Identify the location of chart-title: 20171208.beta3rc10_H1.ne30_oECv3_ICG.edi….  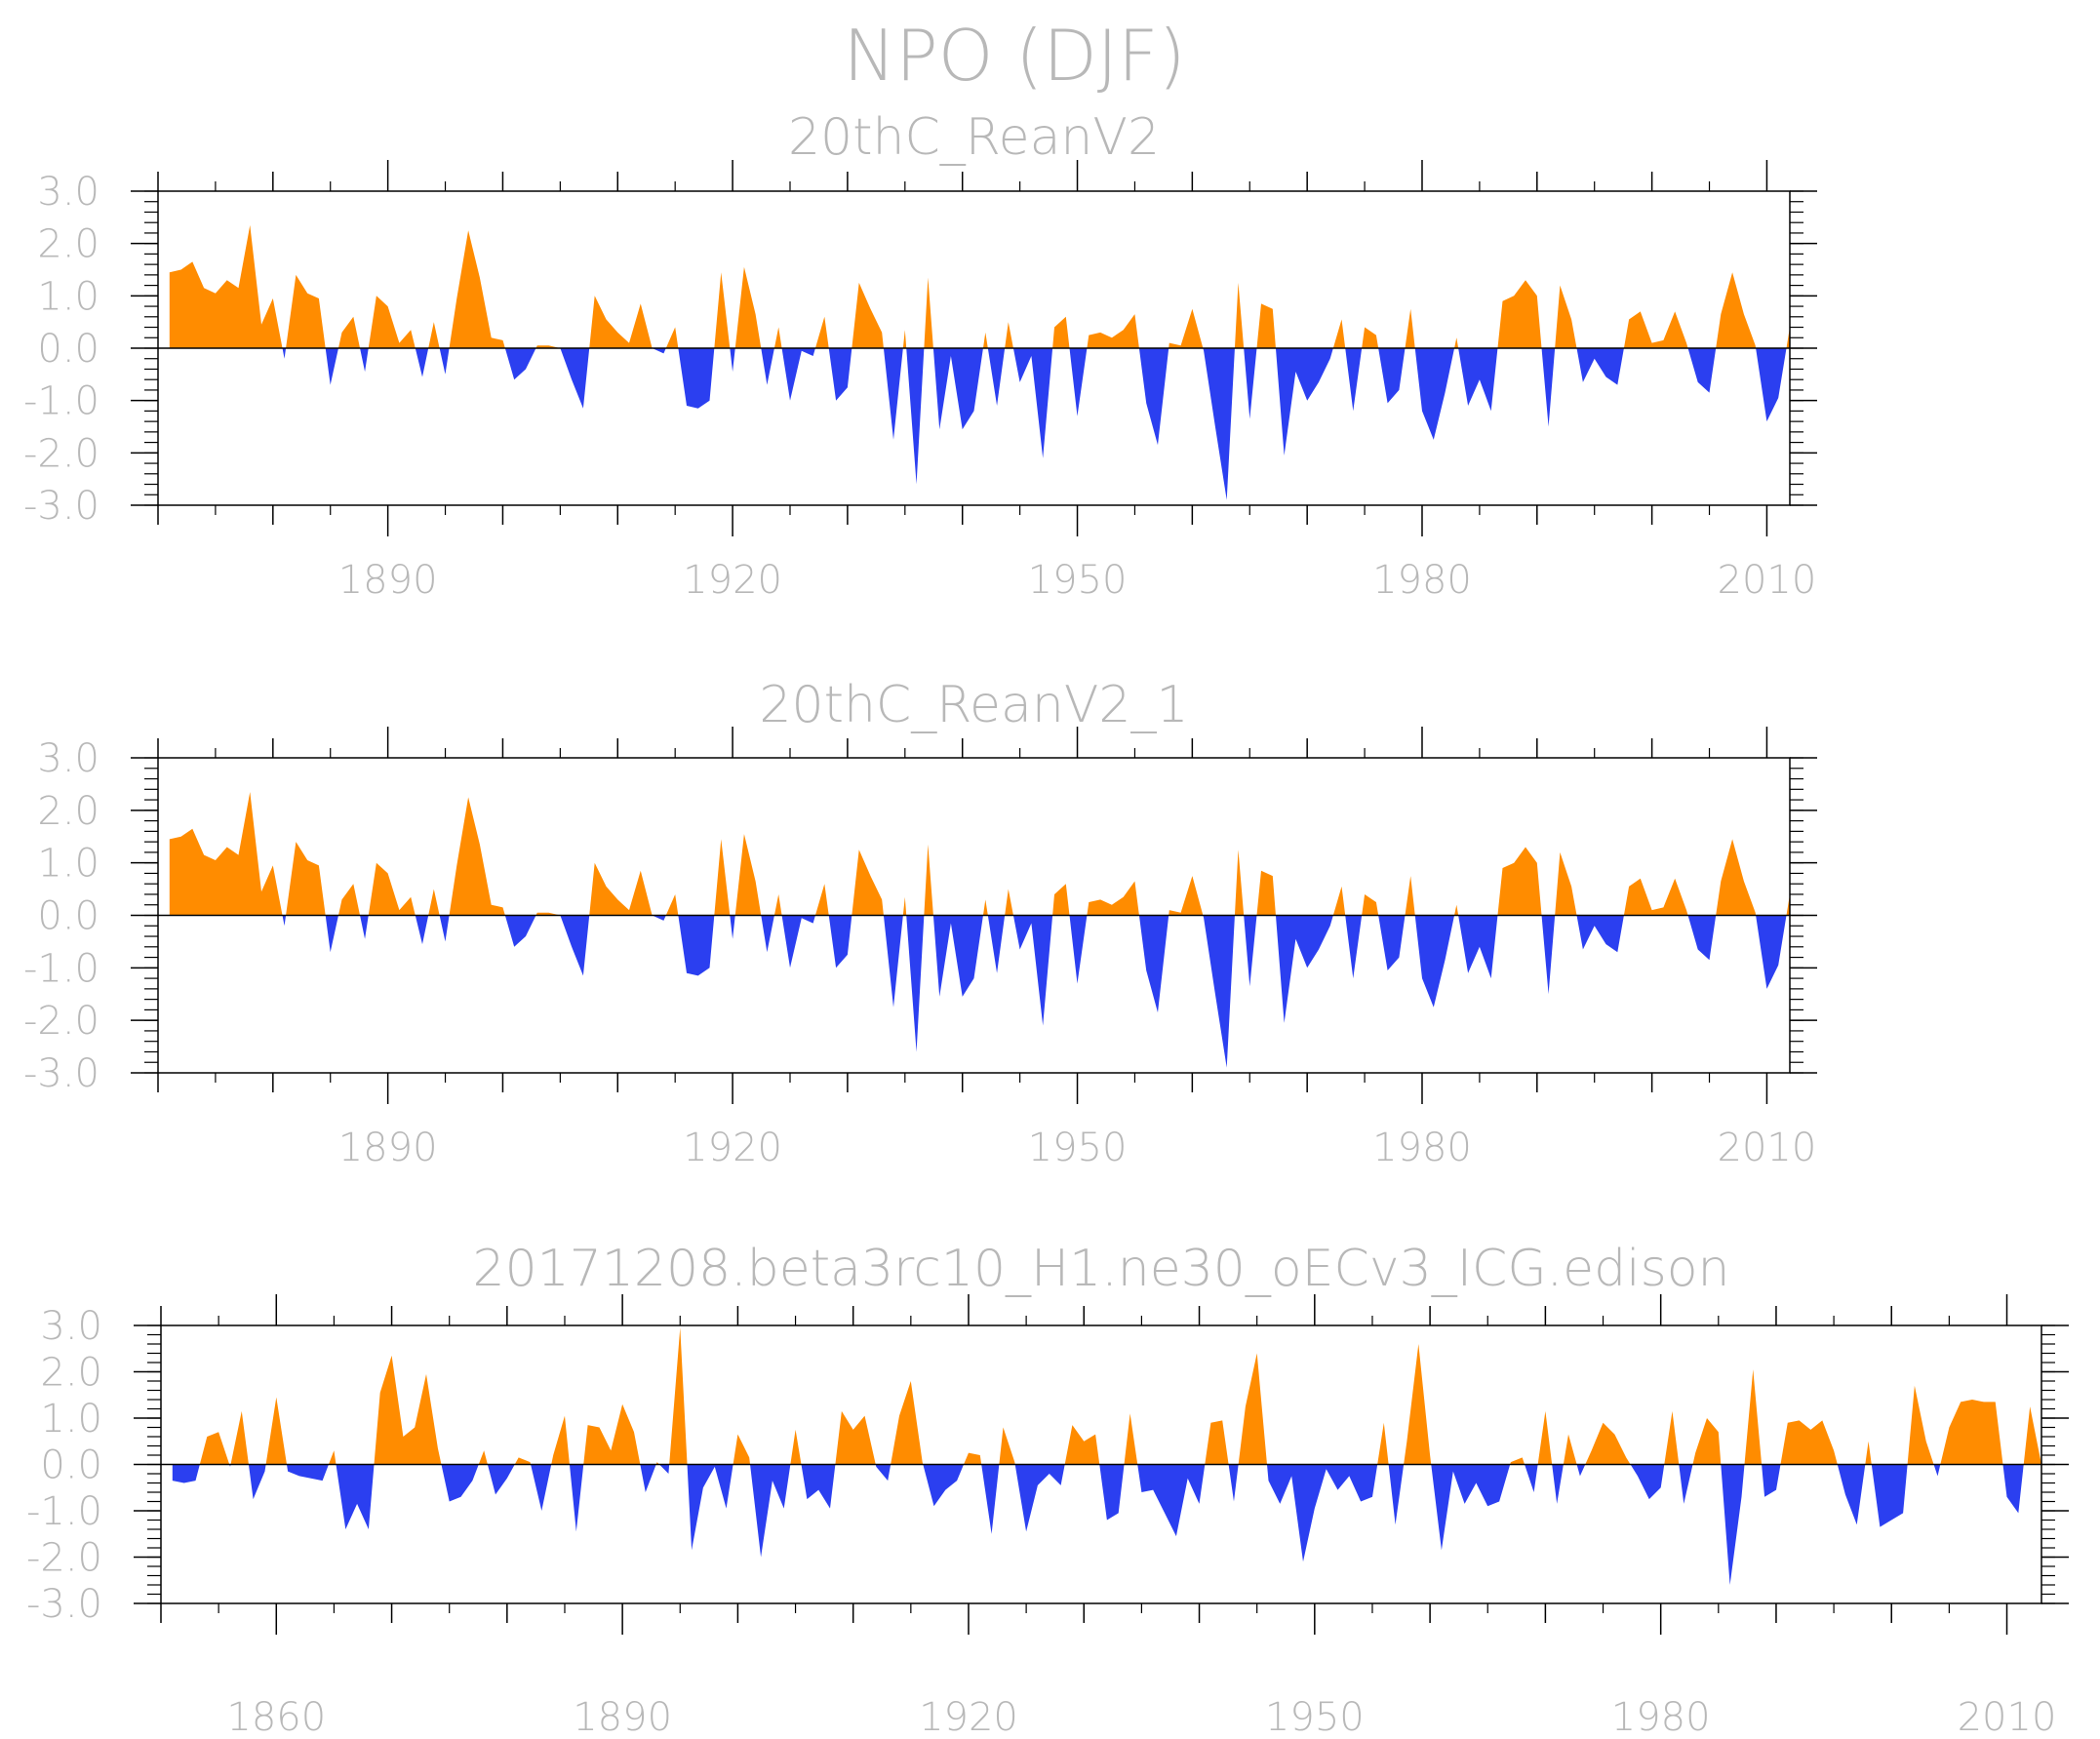
(1101, 1269).